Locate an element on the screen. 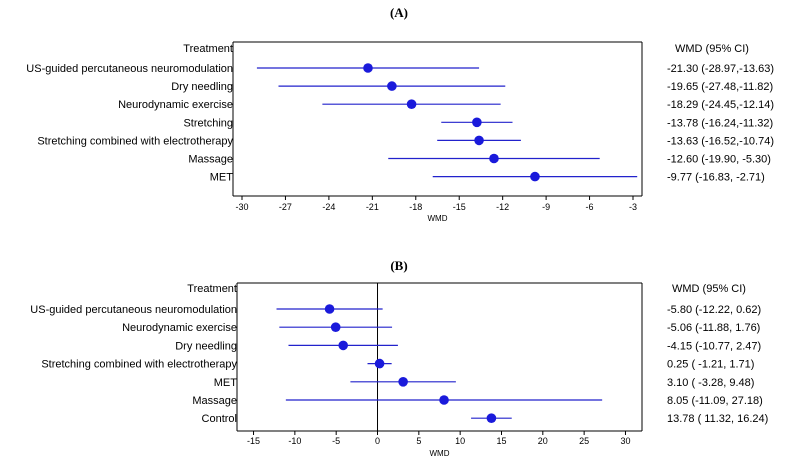 This screenshot has width=797, height=469. panel-b-row-label: US-guided percutaneous neuromodulation is located at coordinates (133, 310).